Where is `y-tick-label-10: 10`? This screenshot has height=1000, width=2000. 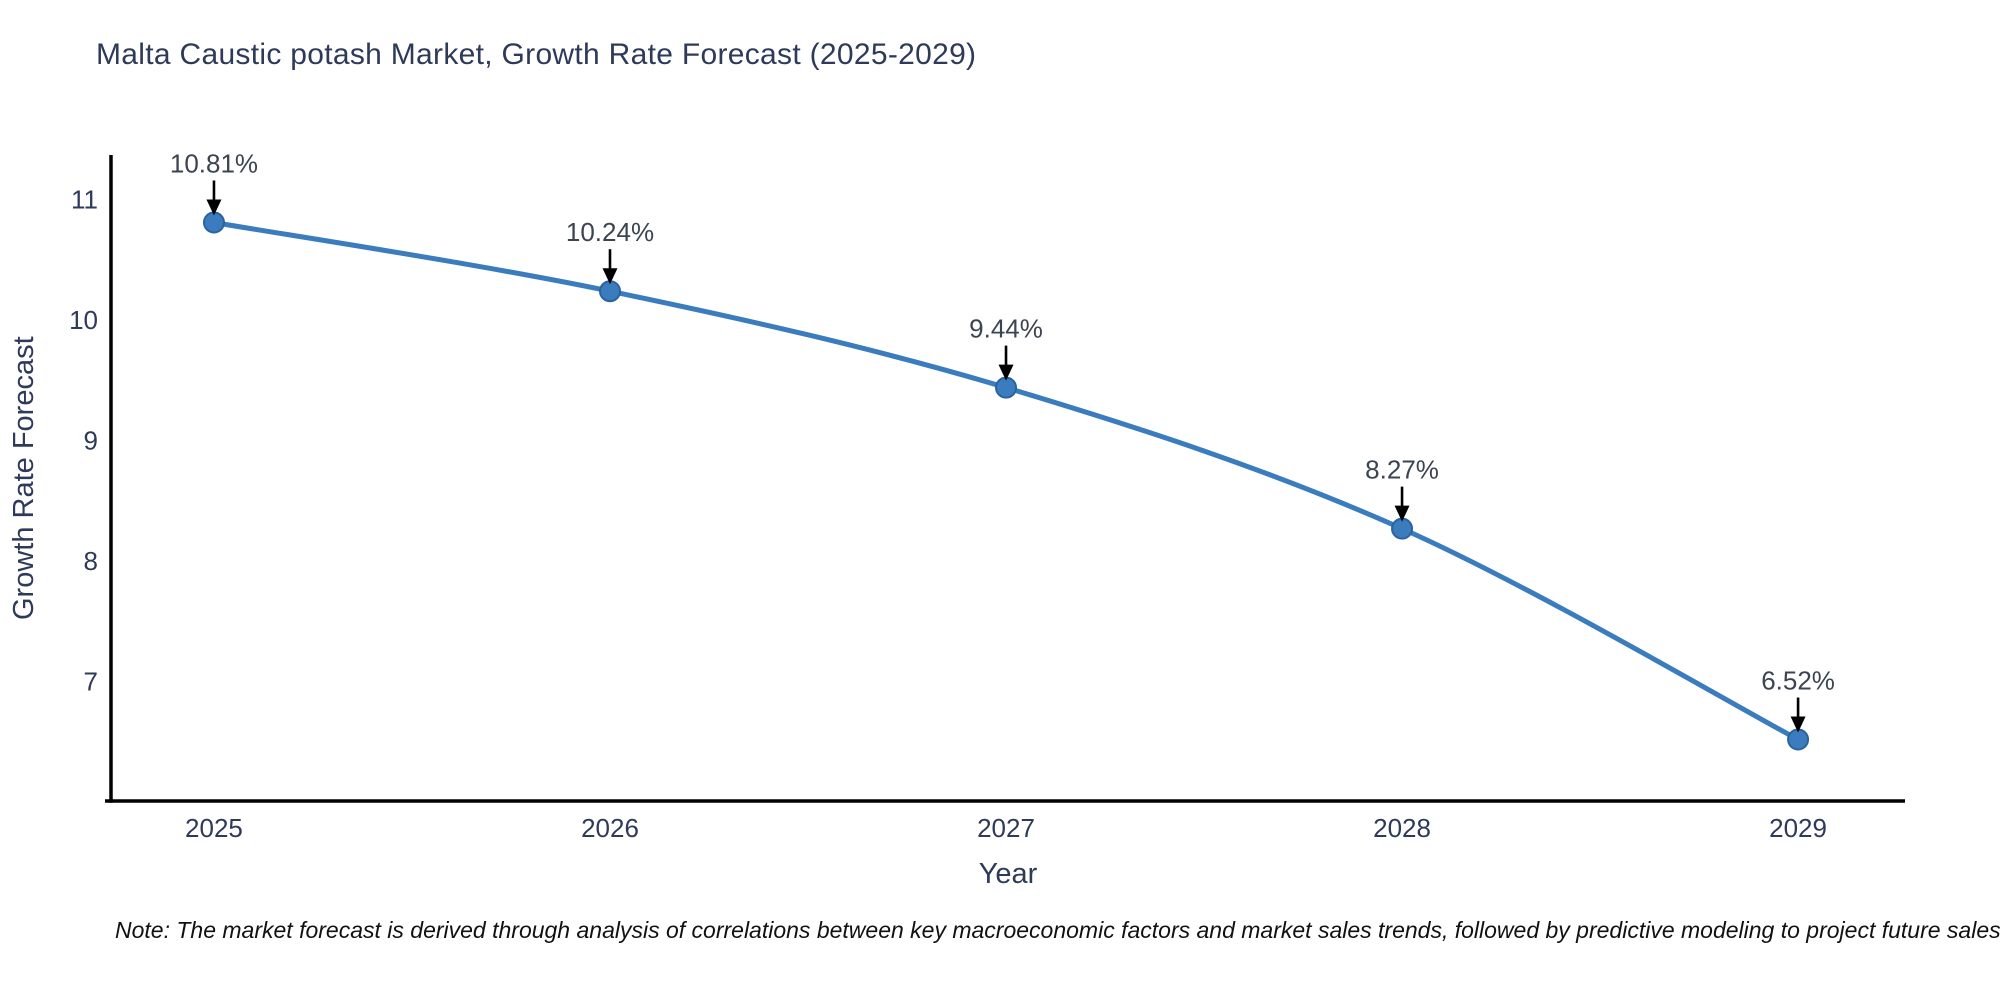 y-tick-label-10: 10 is located at coordinates (83, 320).